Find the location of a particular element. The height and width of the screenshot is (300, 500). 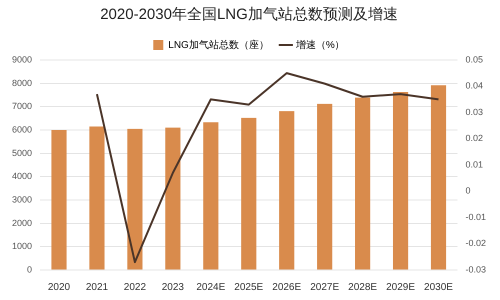

x-tick-label: 2030E is located at coordinates (439, 287).